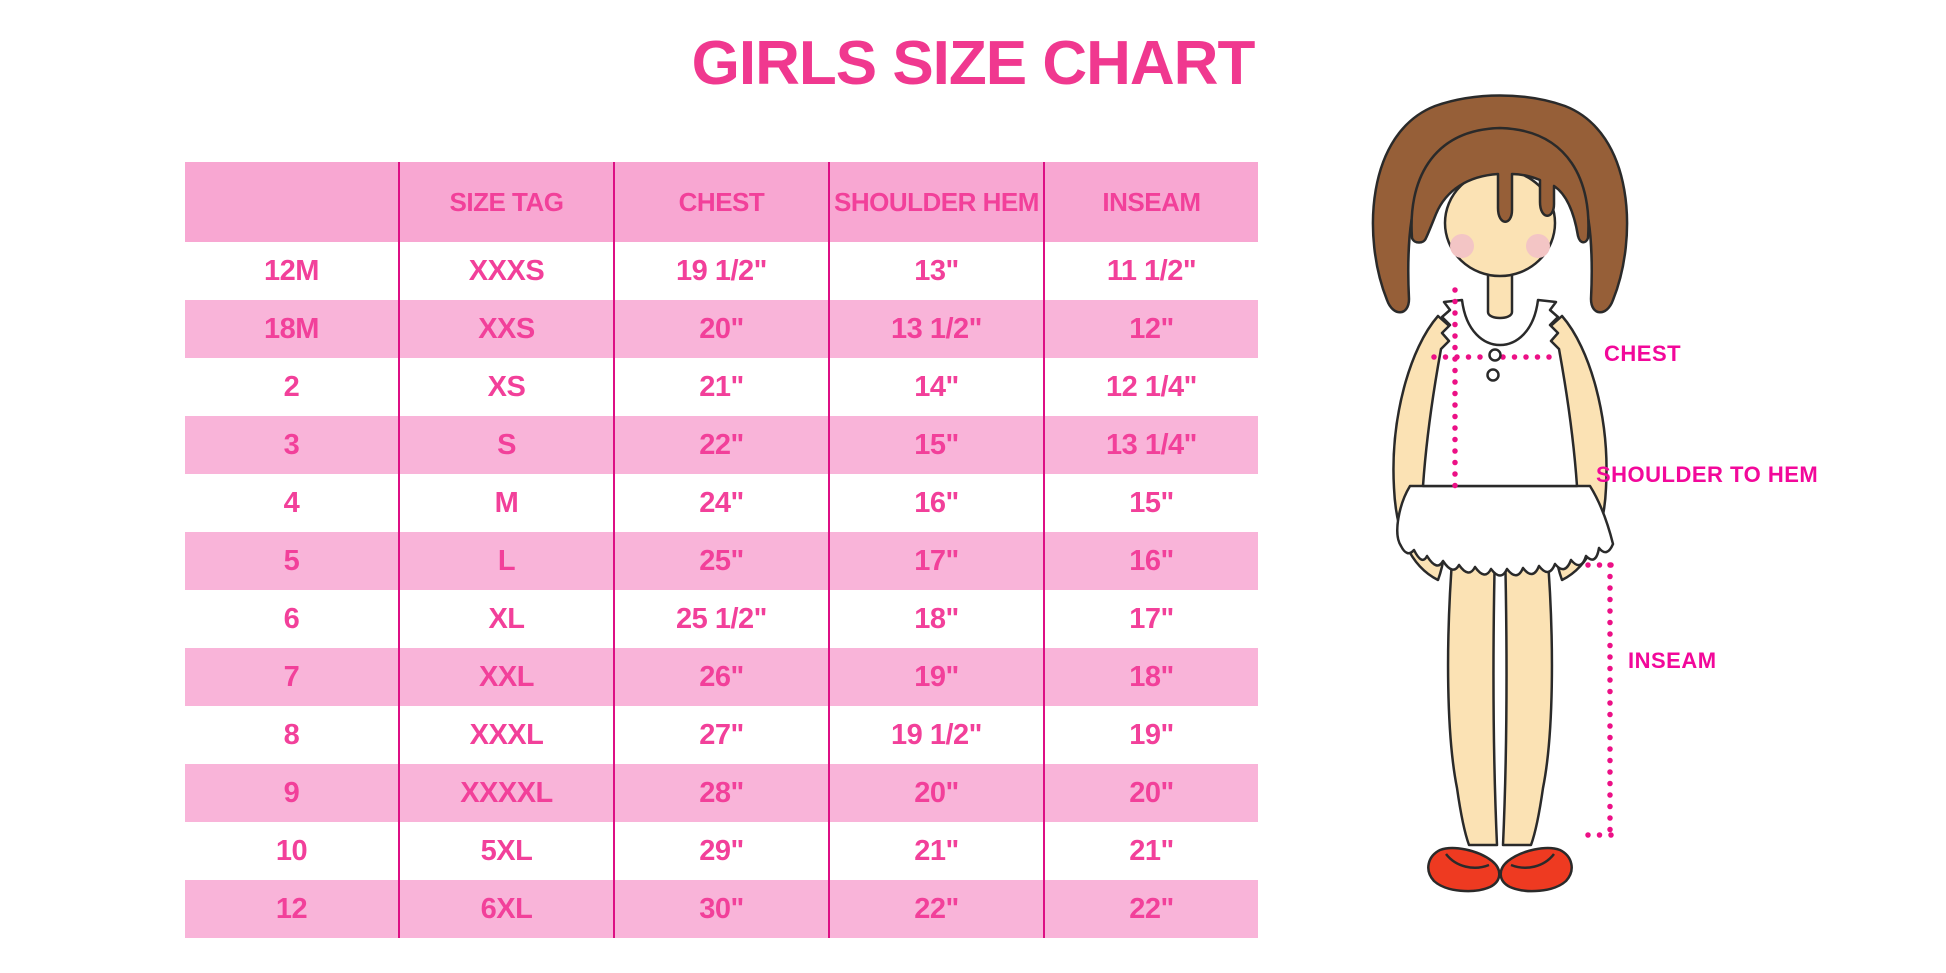 Image resolution: width=1946 pixels, height=973 pixels. What do you see at coordinates (1150, 445) in the screenshot?
I see `table-cell: 13 1/4"` at bounding box center [1150, 445].